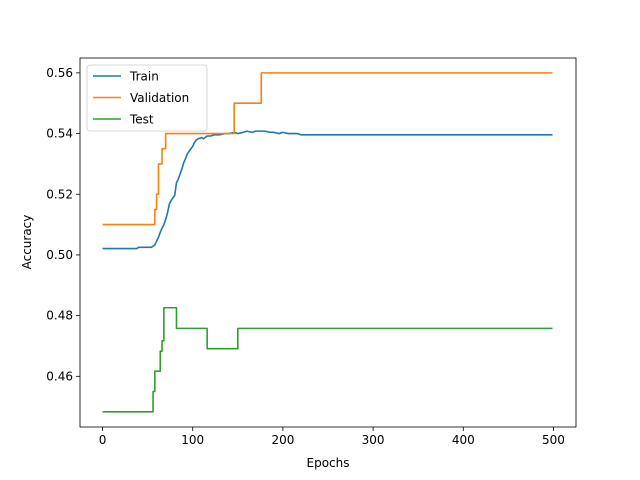  What do you see at coordinates (553, 440) in the screenshot?
I see `x-tick-label: 500` at bounding box center [553, 440].